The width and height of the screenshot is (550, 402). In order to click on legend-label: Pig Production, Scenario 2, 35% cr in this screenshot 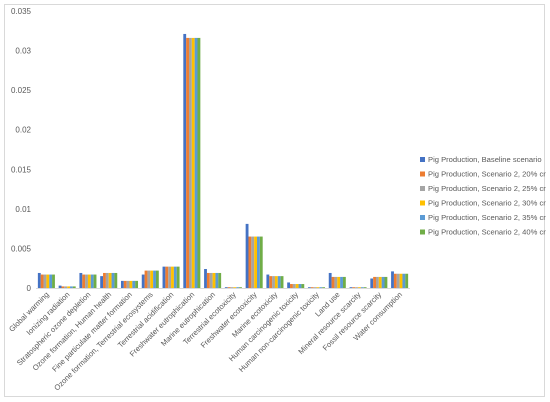, I will do `click(487, 217)`.